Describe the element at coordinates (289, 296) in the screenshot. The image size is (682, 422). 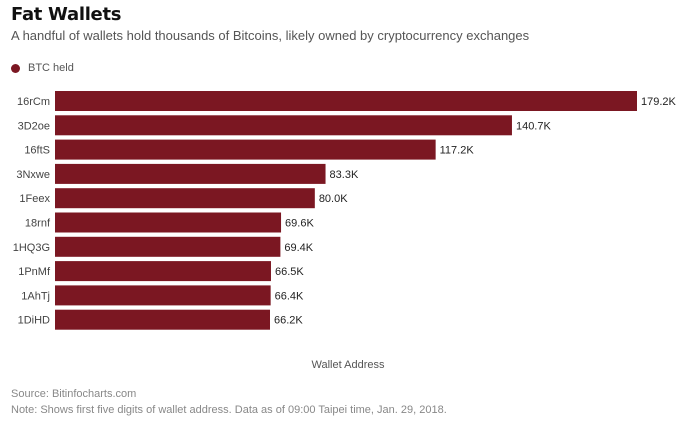
I see `data-label: 66.4K` at that location.